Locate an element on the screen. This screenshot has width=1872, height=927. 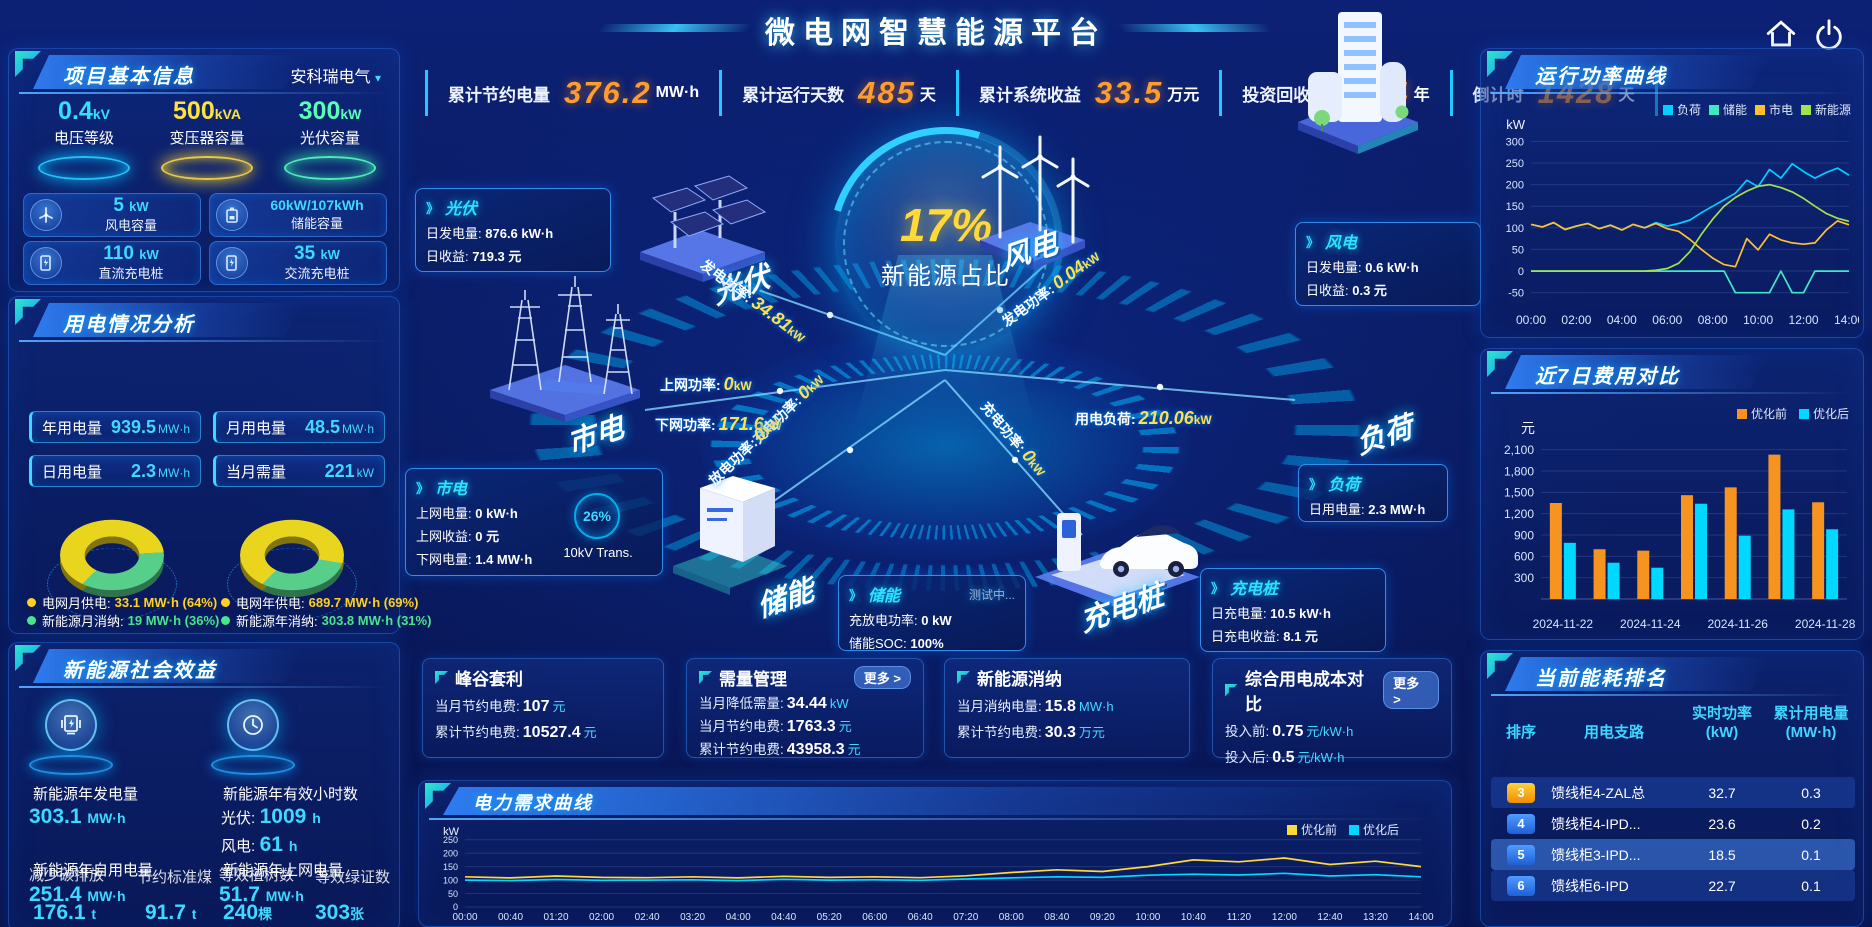
table-row: 6 馈线柜6-IPD 22.7 0.1 is located at coordinates (1673, 885).